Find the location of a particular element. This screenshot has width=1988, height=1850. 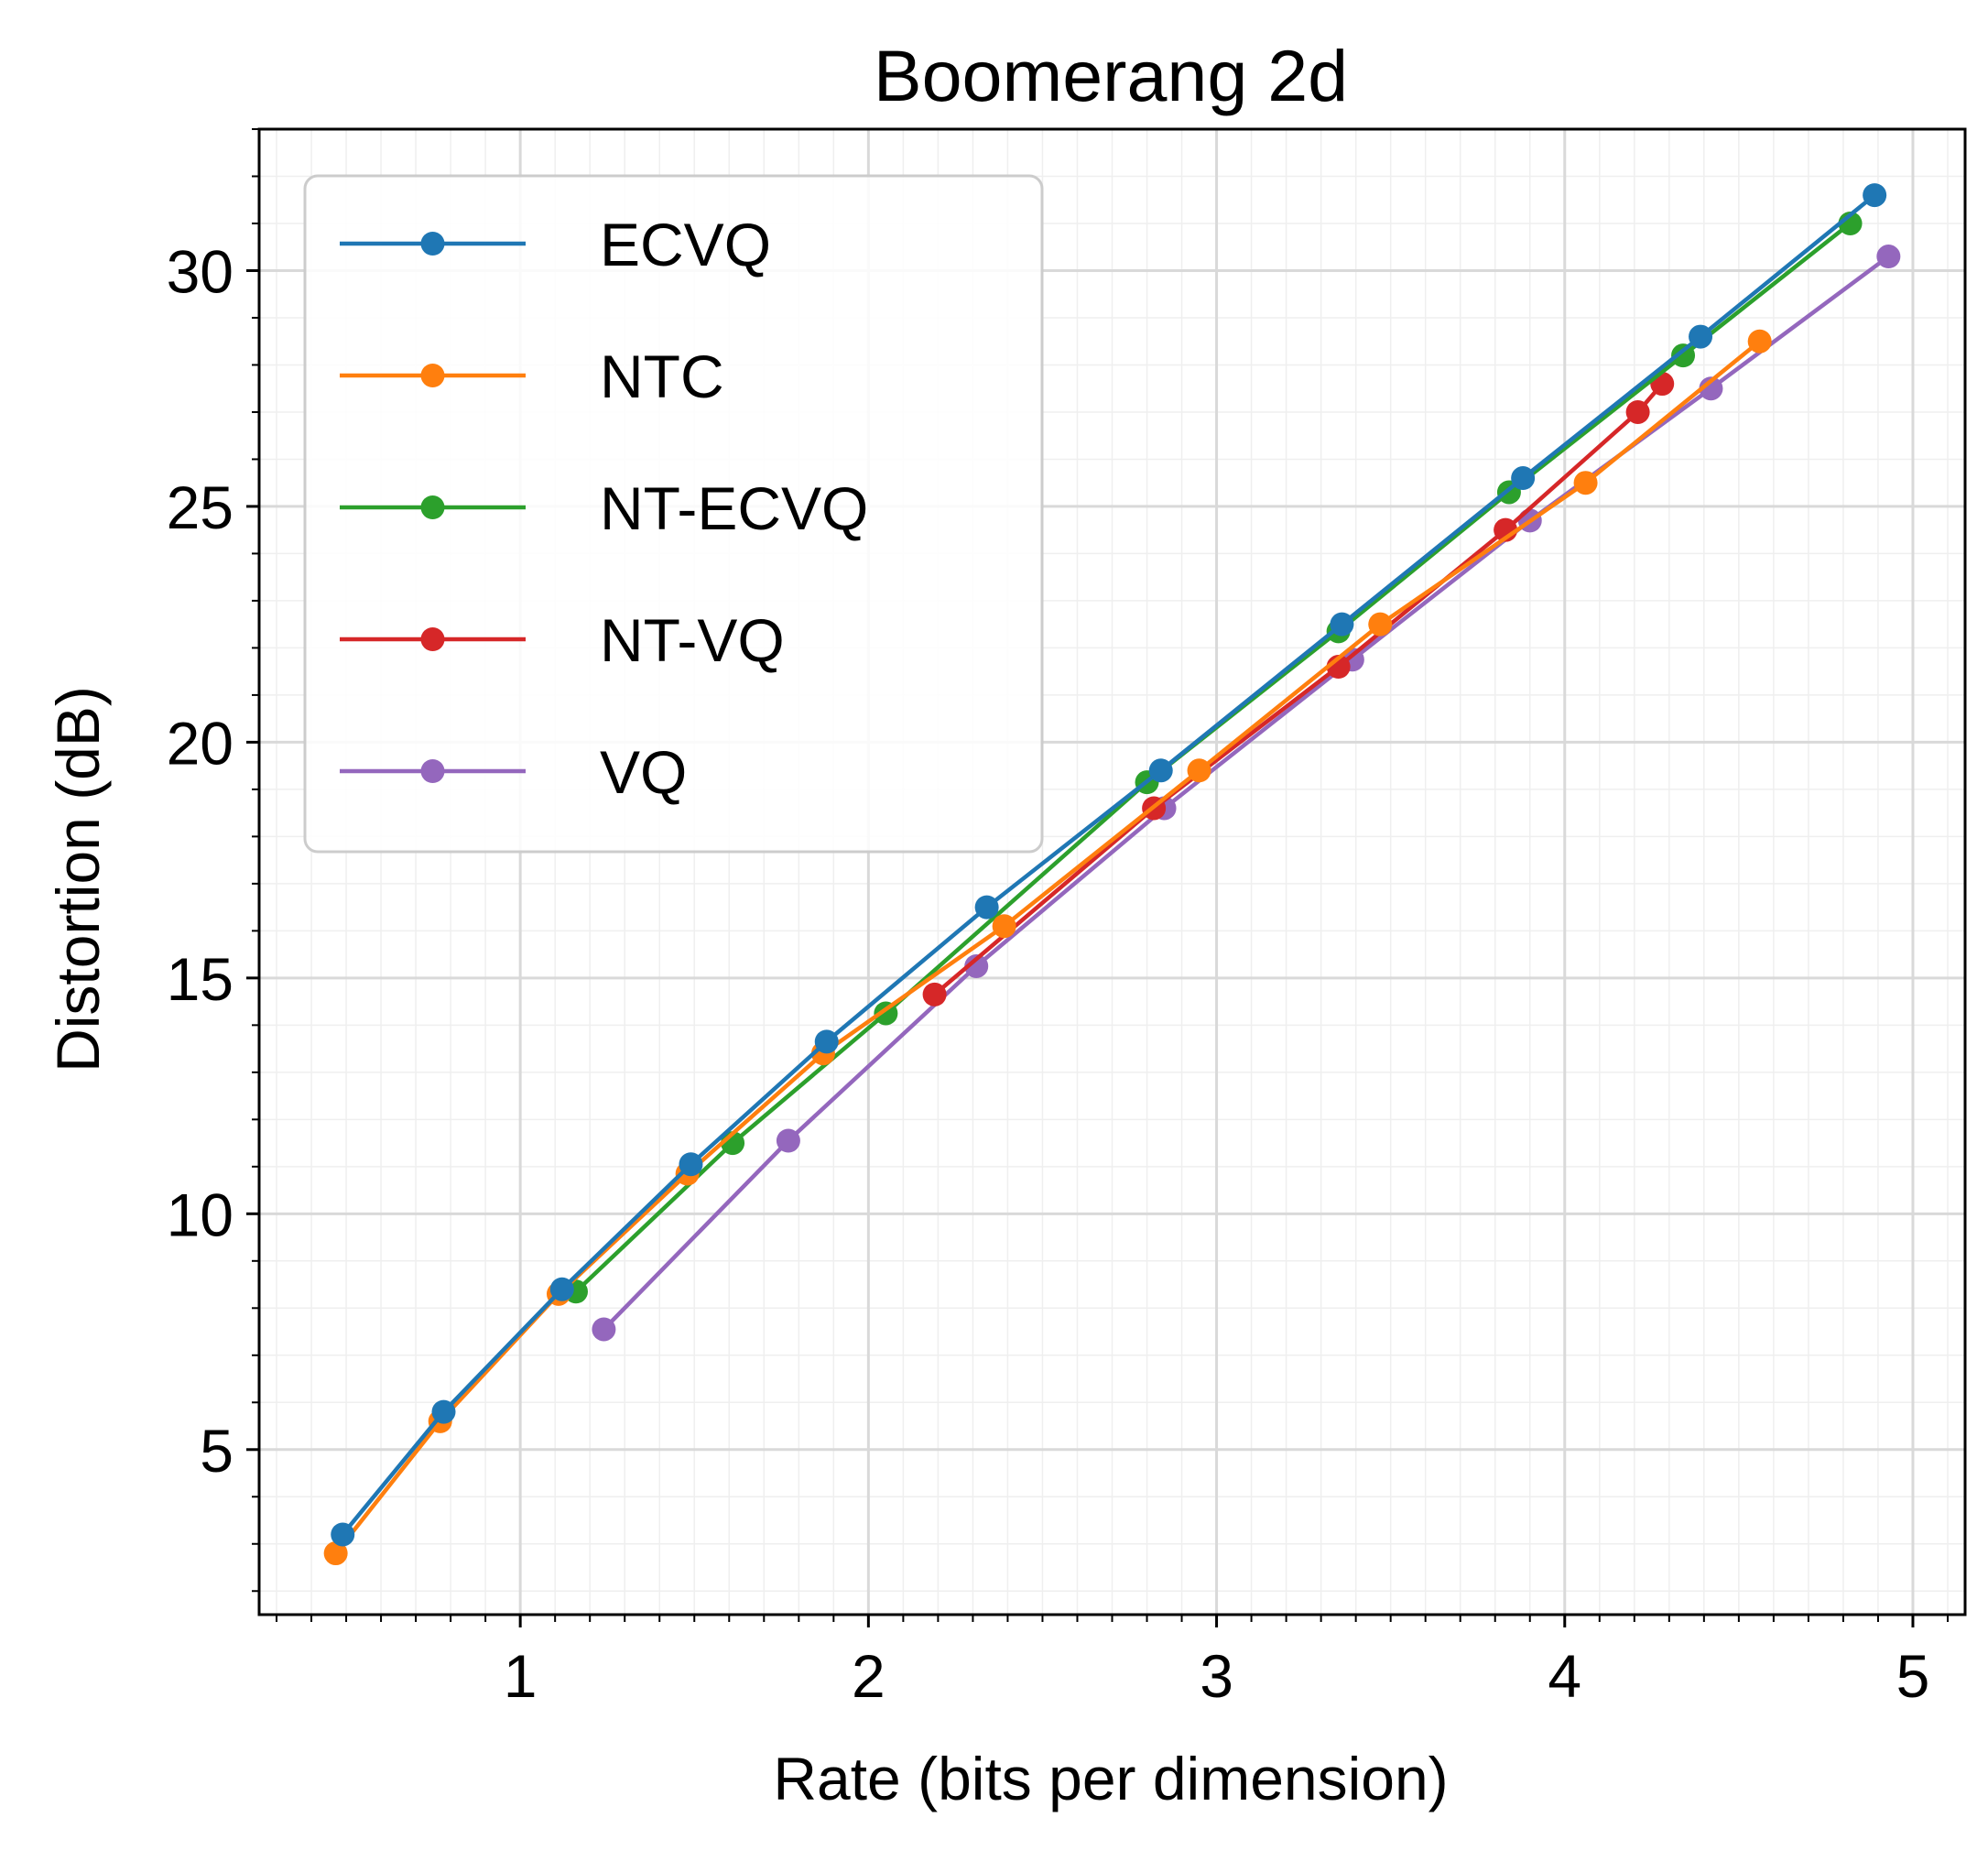

legend-item-nt-ecvq: NT-ECVQ is located at coordinates (604, 508).